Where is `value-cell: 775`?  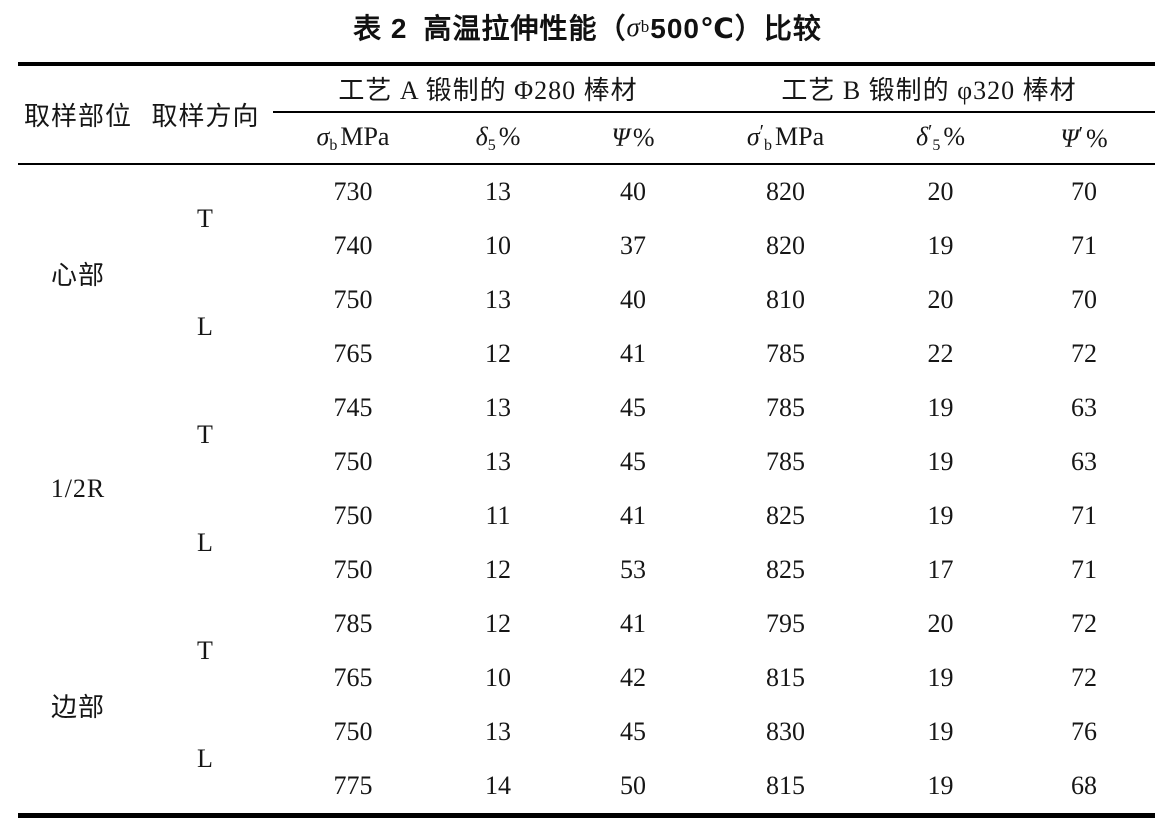
value-cell: 775 is located at coordinates (353, 785).